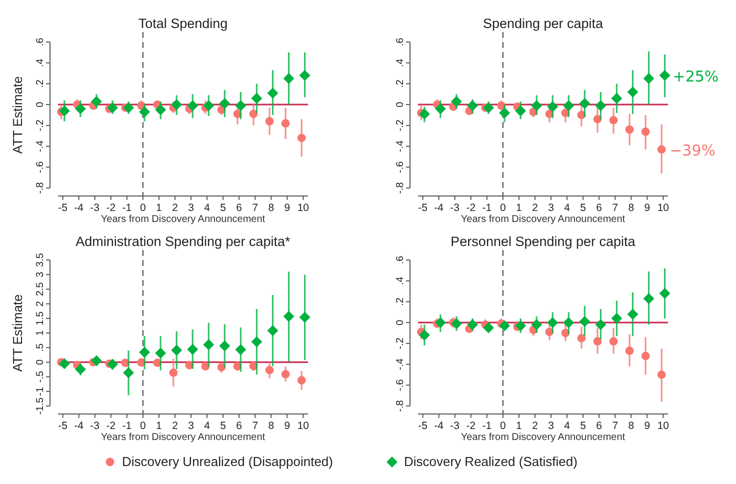  Describe the element at coordinates (695, 76) in the screenshot. I see `annotation: +25%` at that location.